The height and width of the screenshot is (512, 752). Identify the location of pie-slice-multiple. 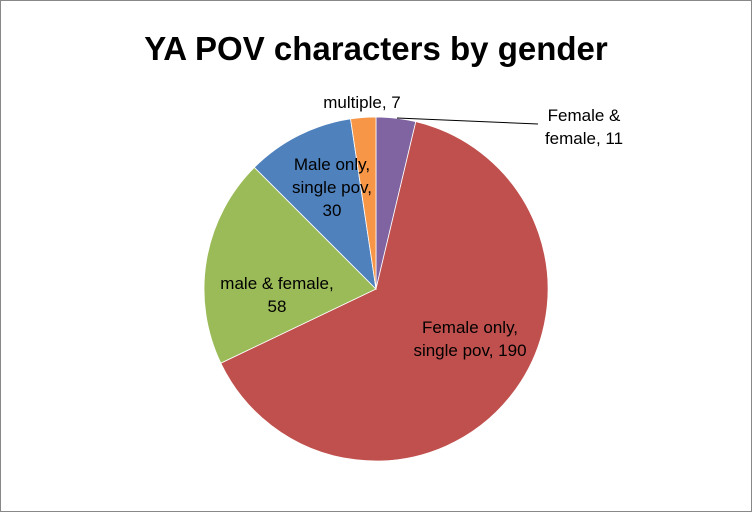
(363, 203).